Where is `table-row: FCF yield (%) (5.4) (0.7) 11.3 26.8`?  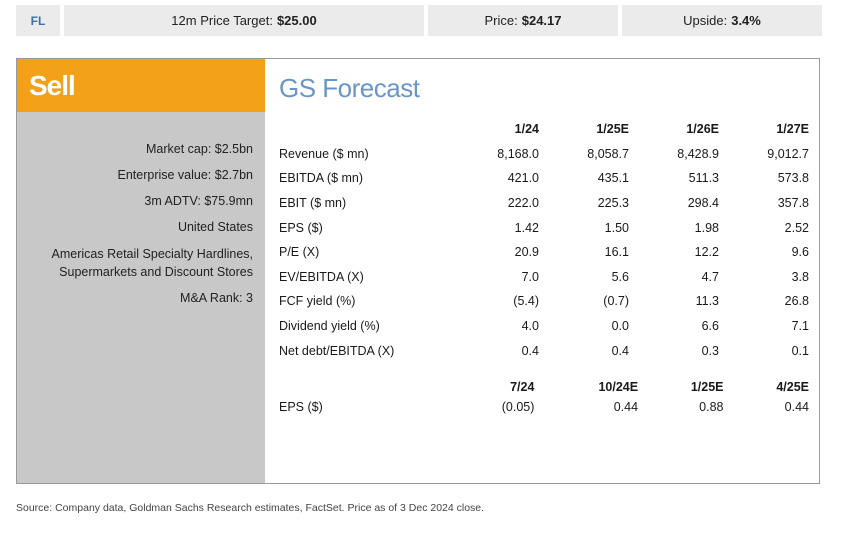 table-row: FCF yield (%) (5.4) (0.7) 11.3 26.8 is located at coordinates (544, 301).